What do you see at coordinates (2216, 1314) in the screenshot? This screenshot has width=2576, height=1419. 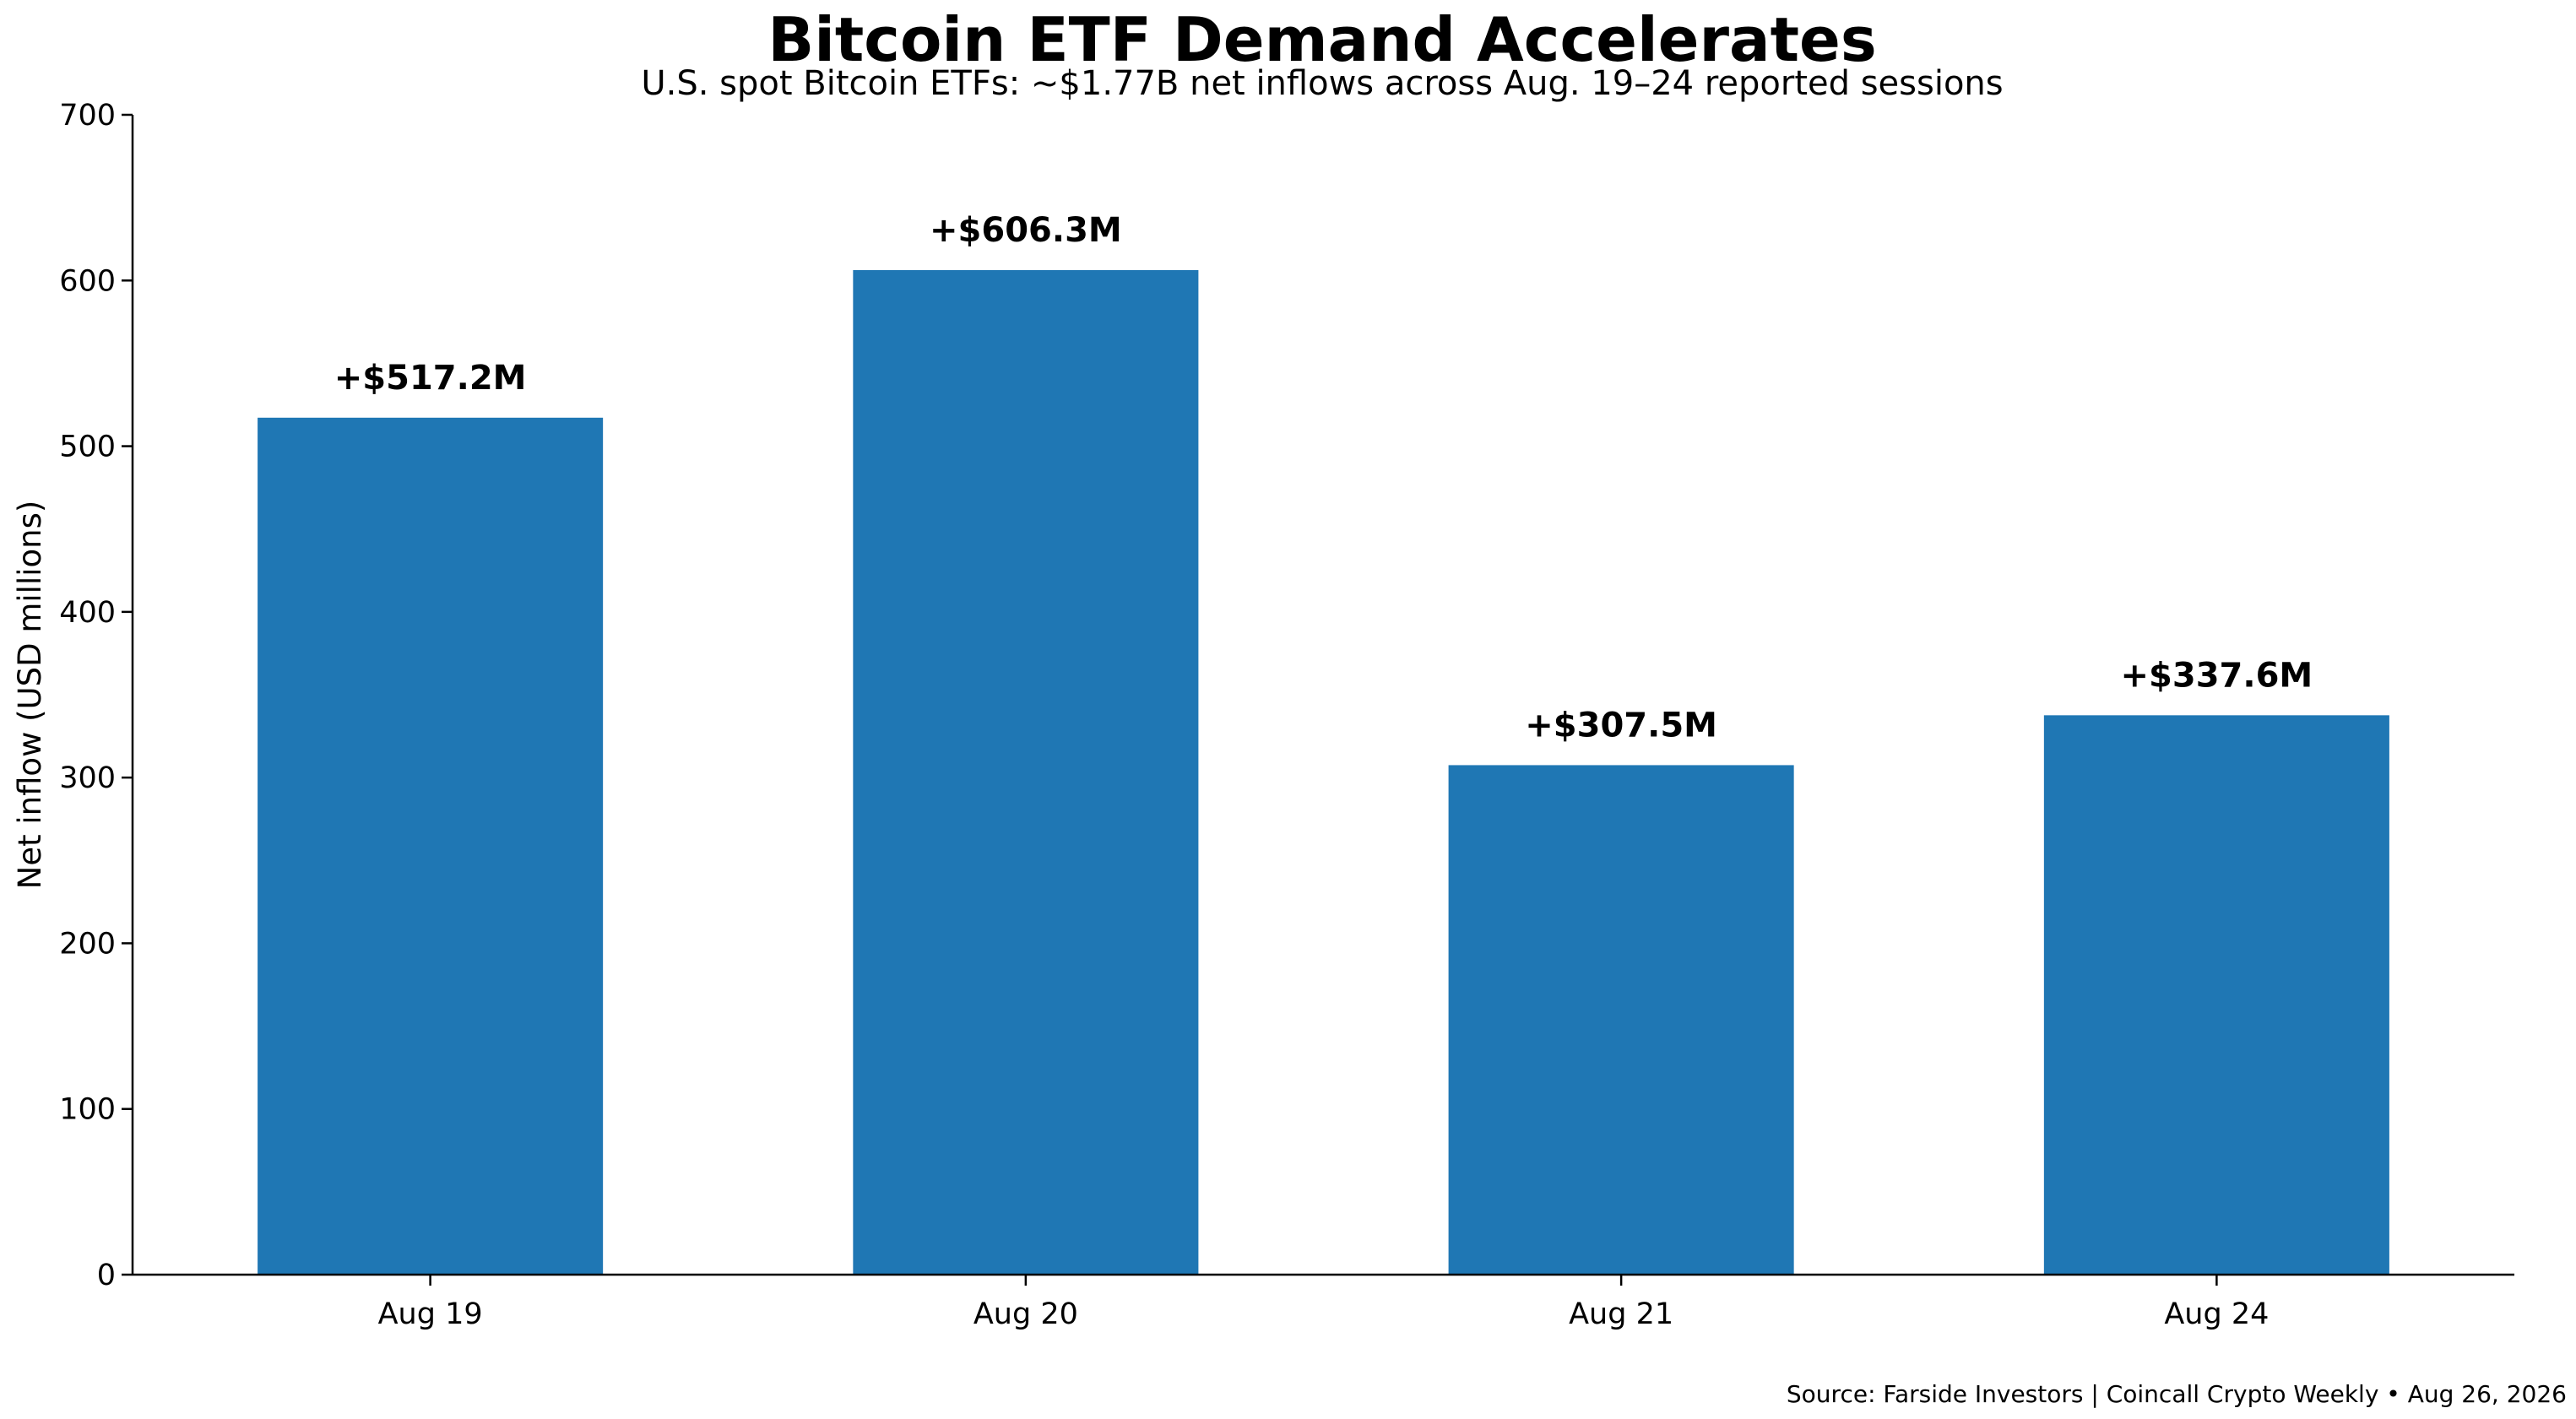 I see `x-tick-label: Aug 24` at bounding box center [2216, 1314].